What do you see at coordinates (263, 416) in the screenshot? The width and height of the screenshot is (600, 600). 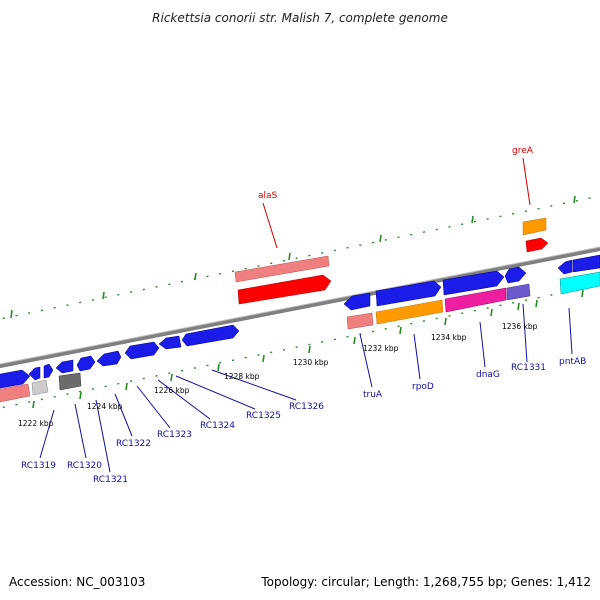 I see `gene-label-RC1325: RC1325` at bounding box center [263, 416].